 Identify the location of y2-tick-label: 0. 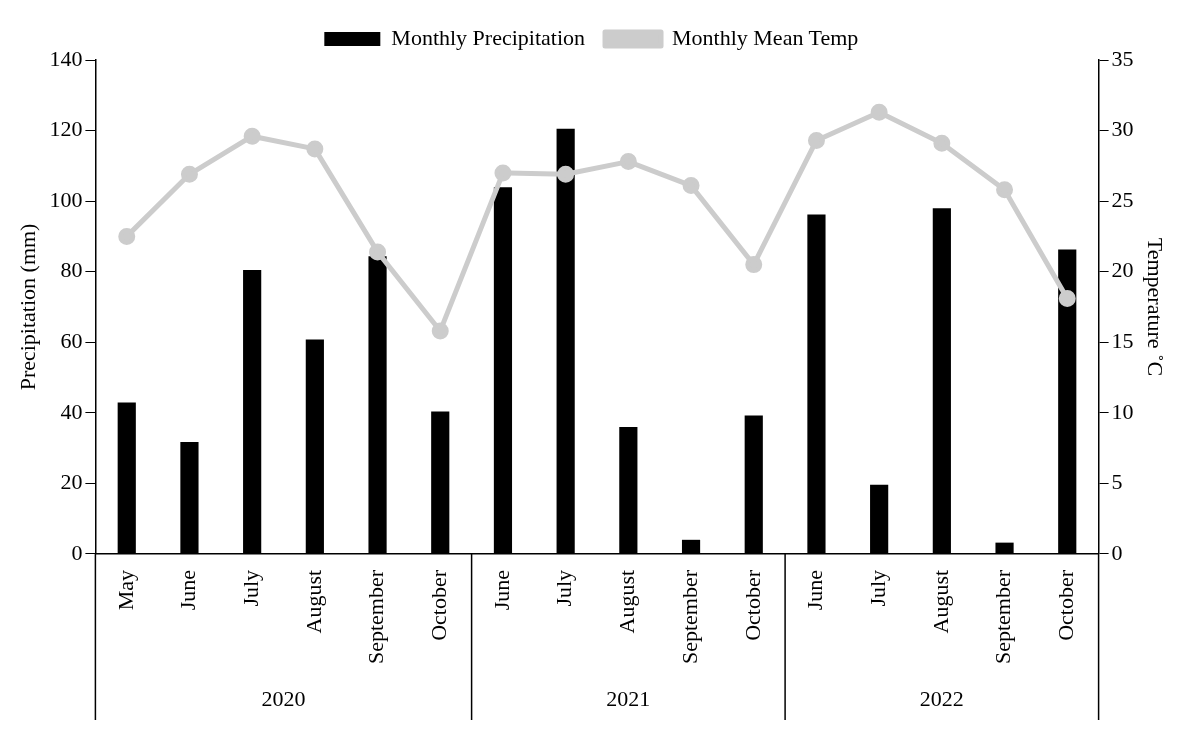
(1117, 552).